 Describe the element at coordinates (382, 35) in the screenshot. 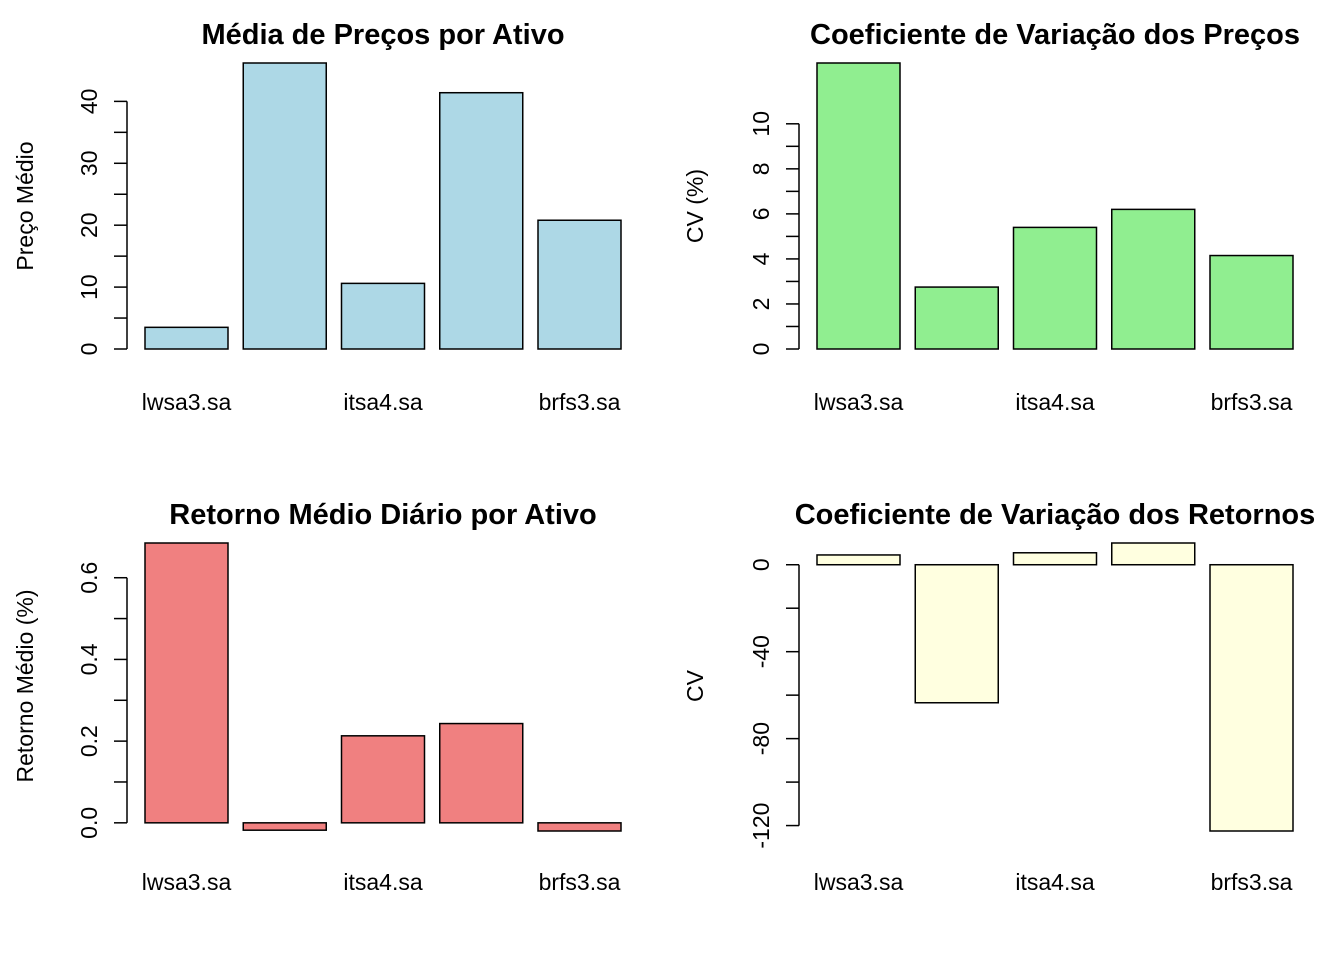

I see `chart-title: Média de Preços por Ativo` at that location.